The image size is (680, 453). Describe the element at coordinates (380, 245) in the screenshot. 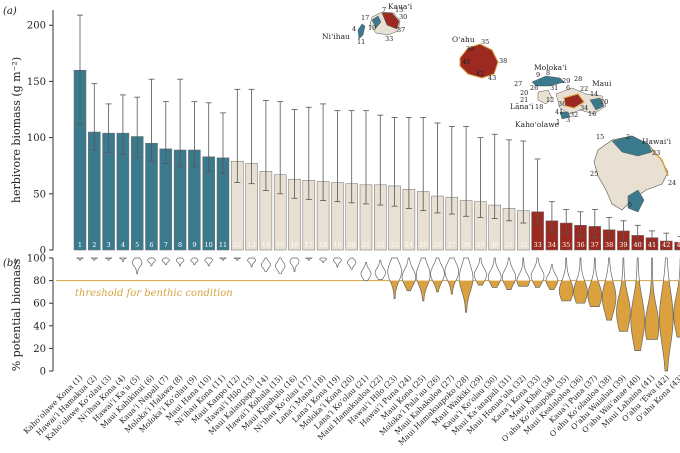

I see `bar-index-label: 22` at that location.